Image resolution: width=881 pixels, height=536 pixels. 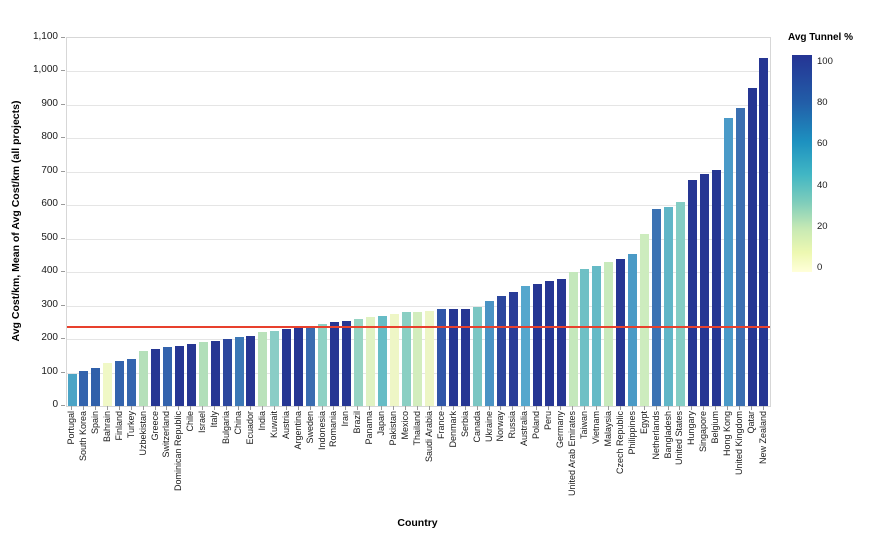 I want to click on bar-south-korea, so click(x=84, y=388).